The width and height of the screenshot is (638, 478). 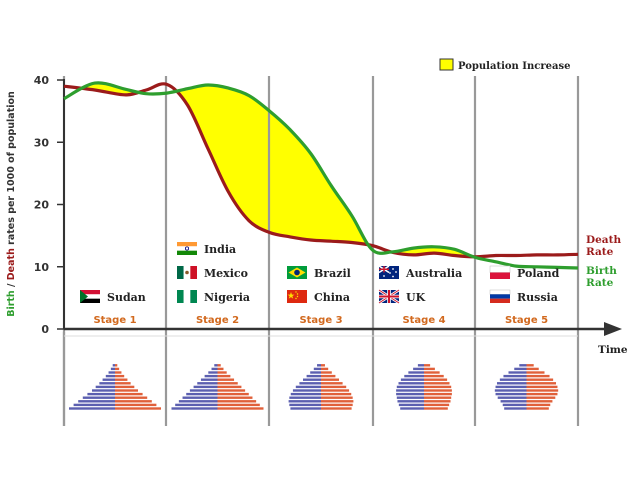 What do you see at coordinates (42, 80) in the screenshot?
I see `y-tick-label: 40` at bounding box center [42, 80].